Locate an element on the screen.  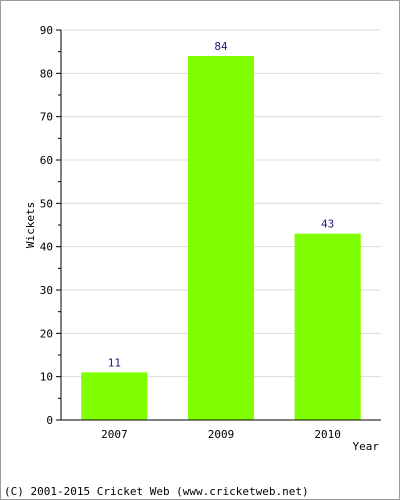
bar-2010 is located at coordinates (327, 326).